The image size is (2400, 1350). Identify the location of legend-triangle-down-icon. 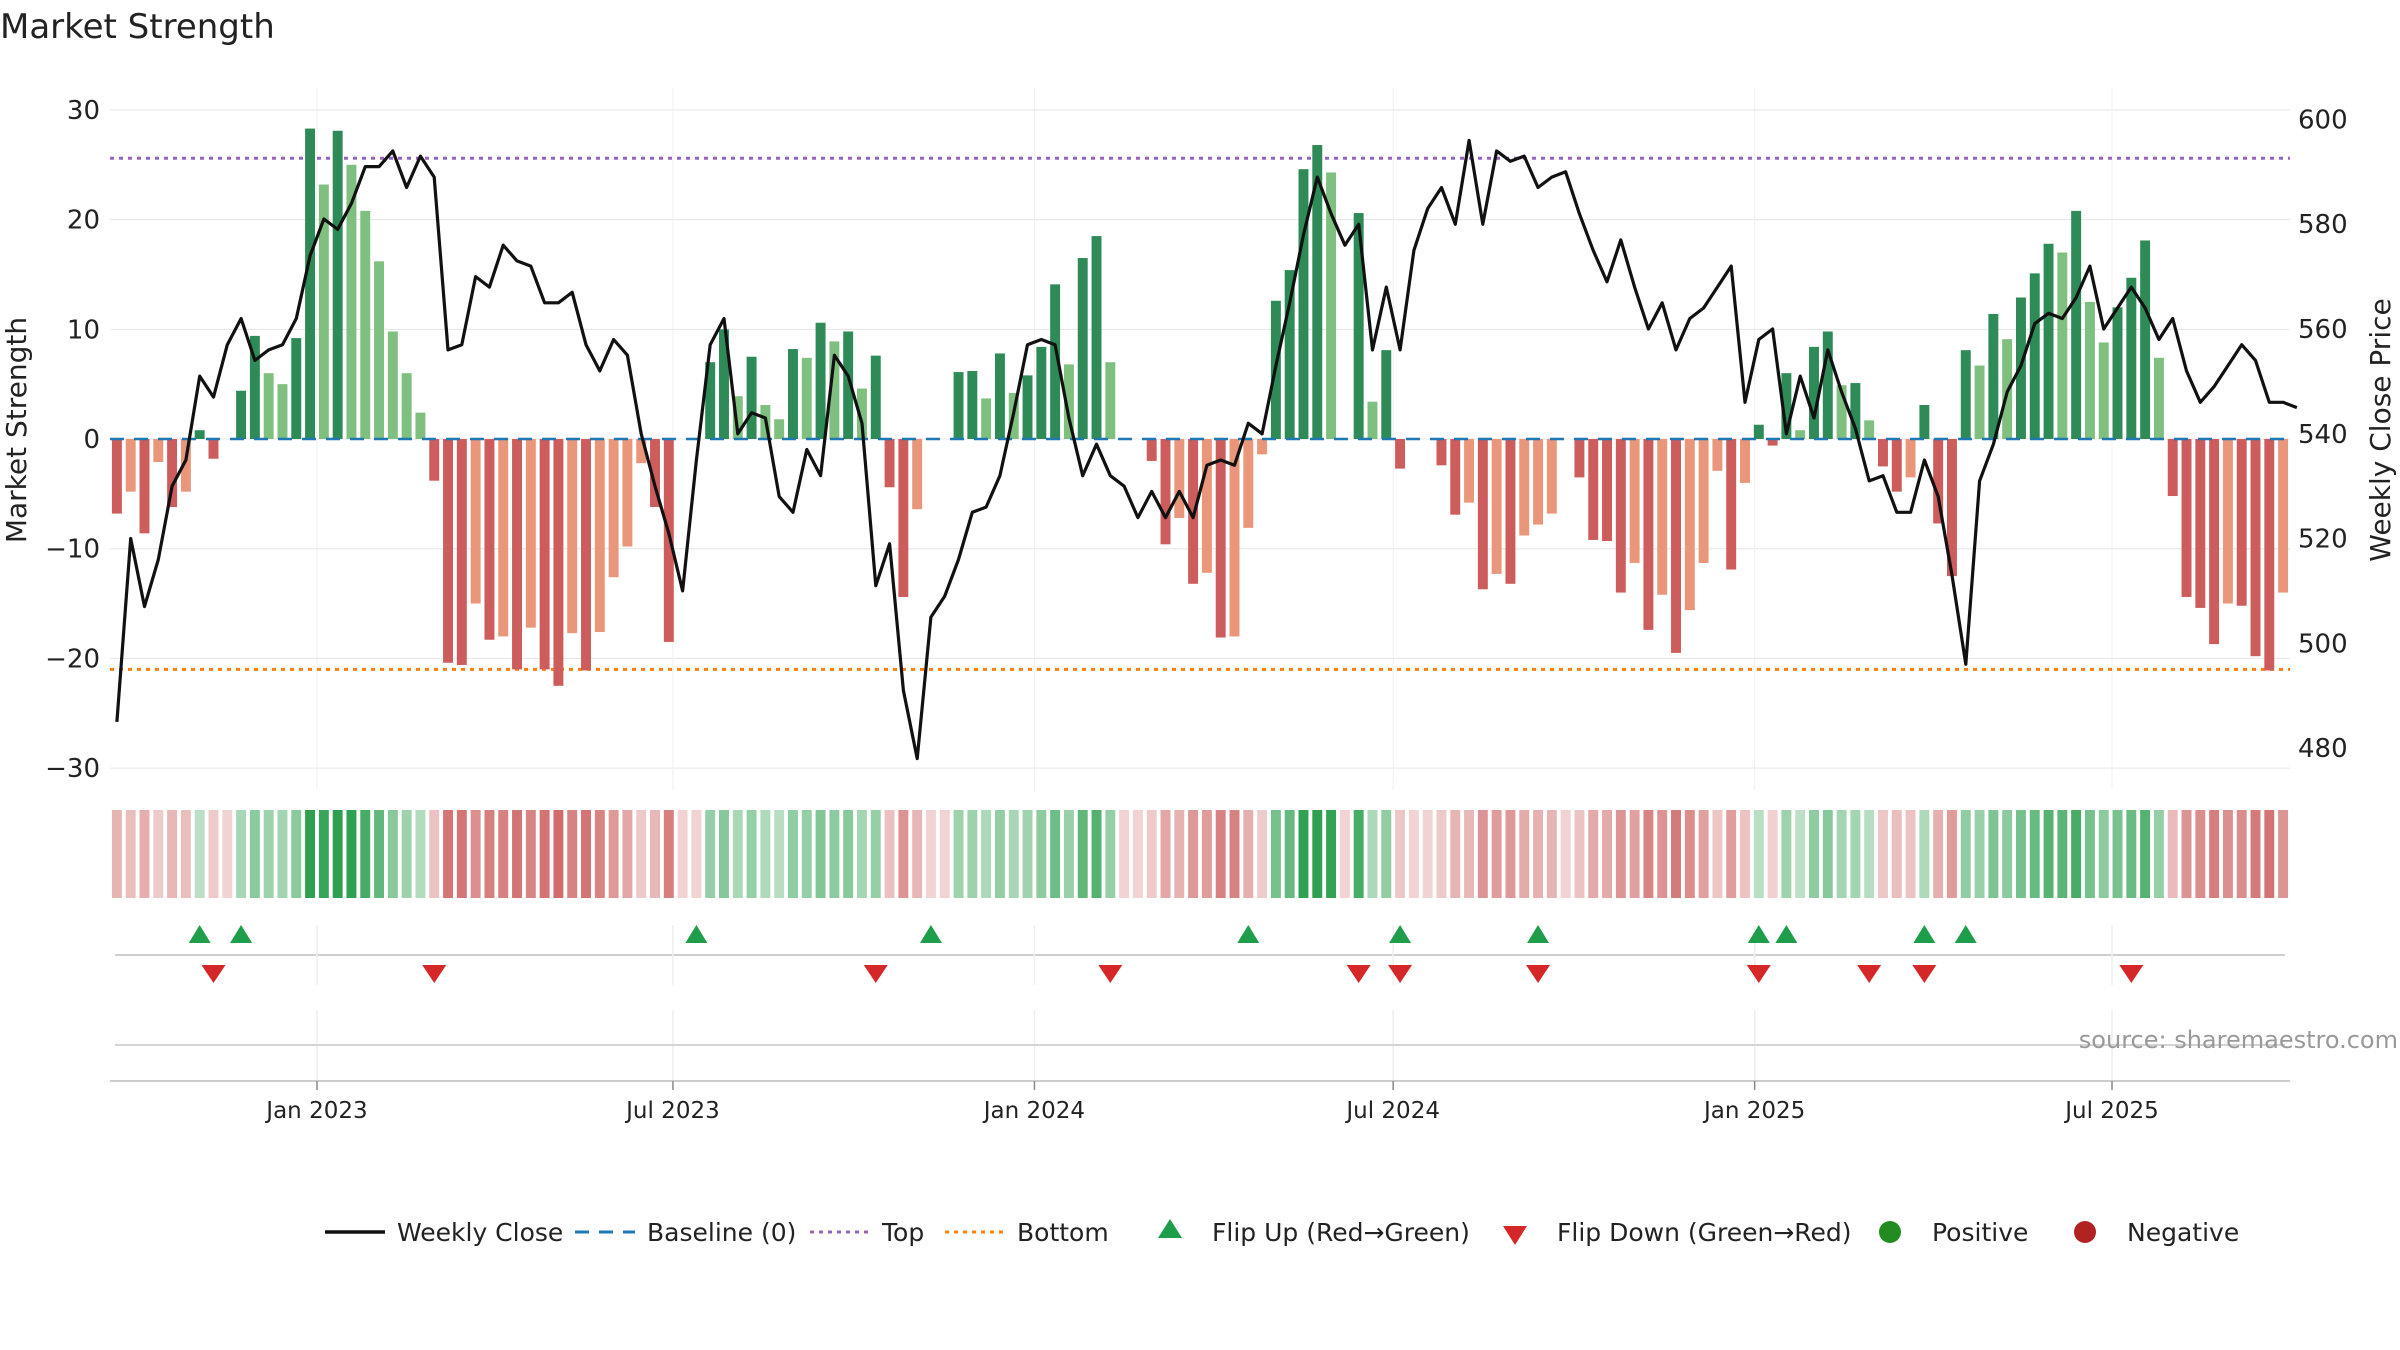
(1515, 1235).